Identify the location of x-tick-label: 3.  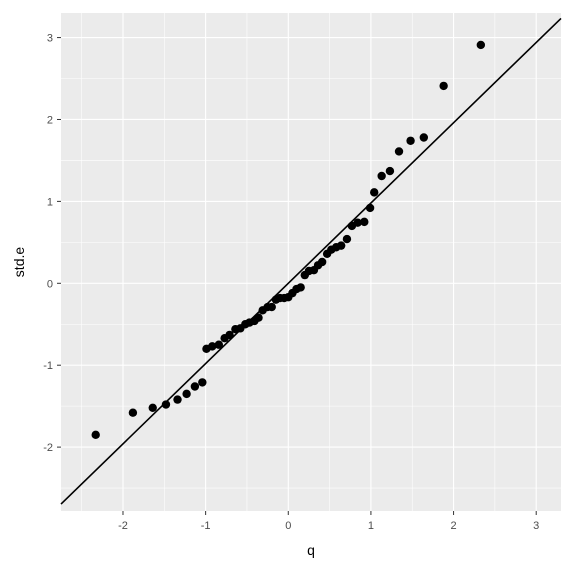
(536, 526).